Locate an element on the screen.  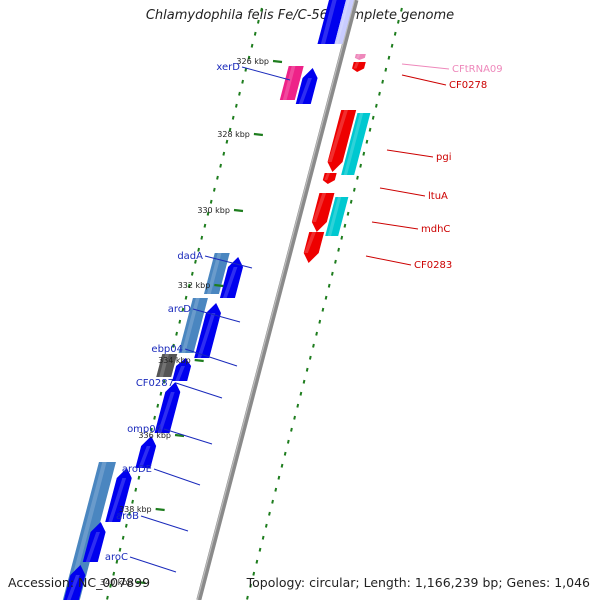
cds-mdhC-cyan-body is located at coordinates (337, 216).